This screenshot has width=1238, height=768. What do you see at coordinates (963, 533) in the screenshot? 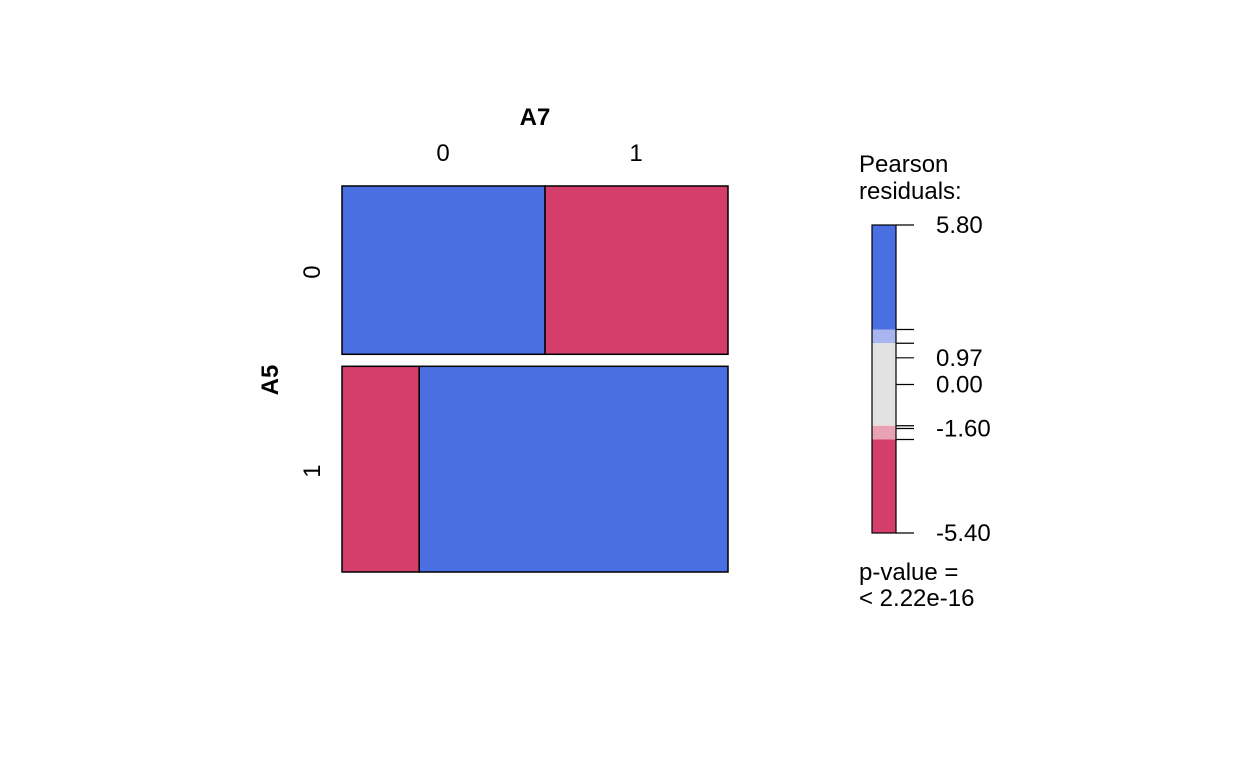
I see `legend-tick-label-4: -5.40` at bounding box center [963, 533].